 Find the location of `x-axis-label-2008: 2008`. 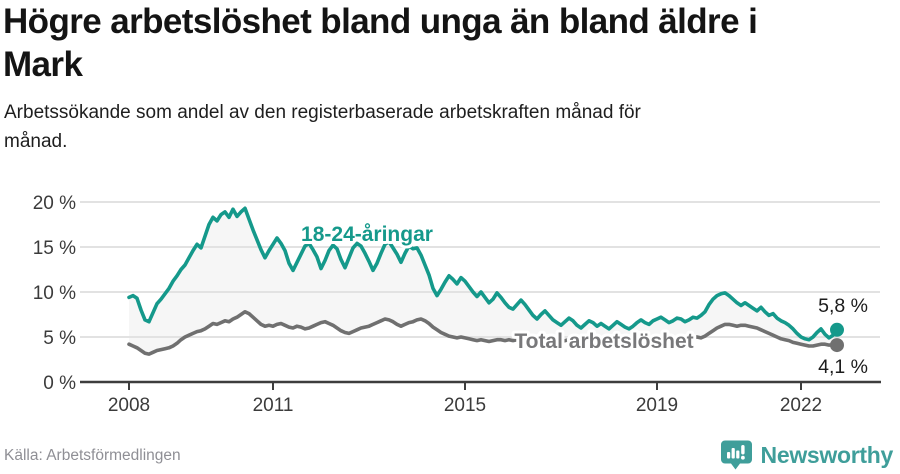

x-axis-label-2008: 2008 is located at coordinates (129, 405).